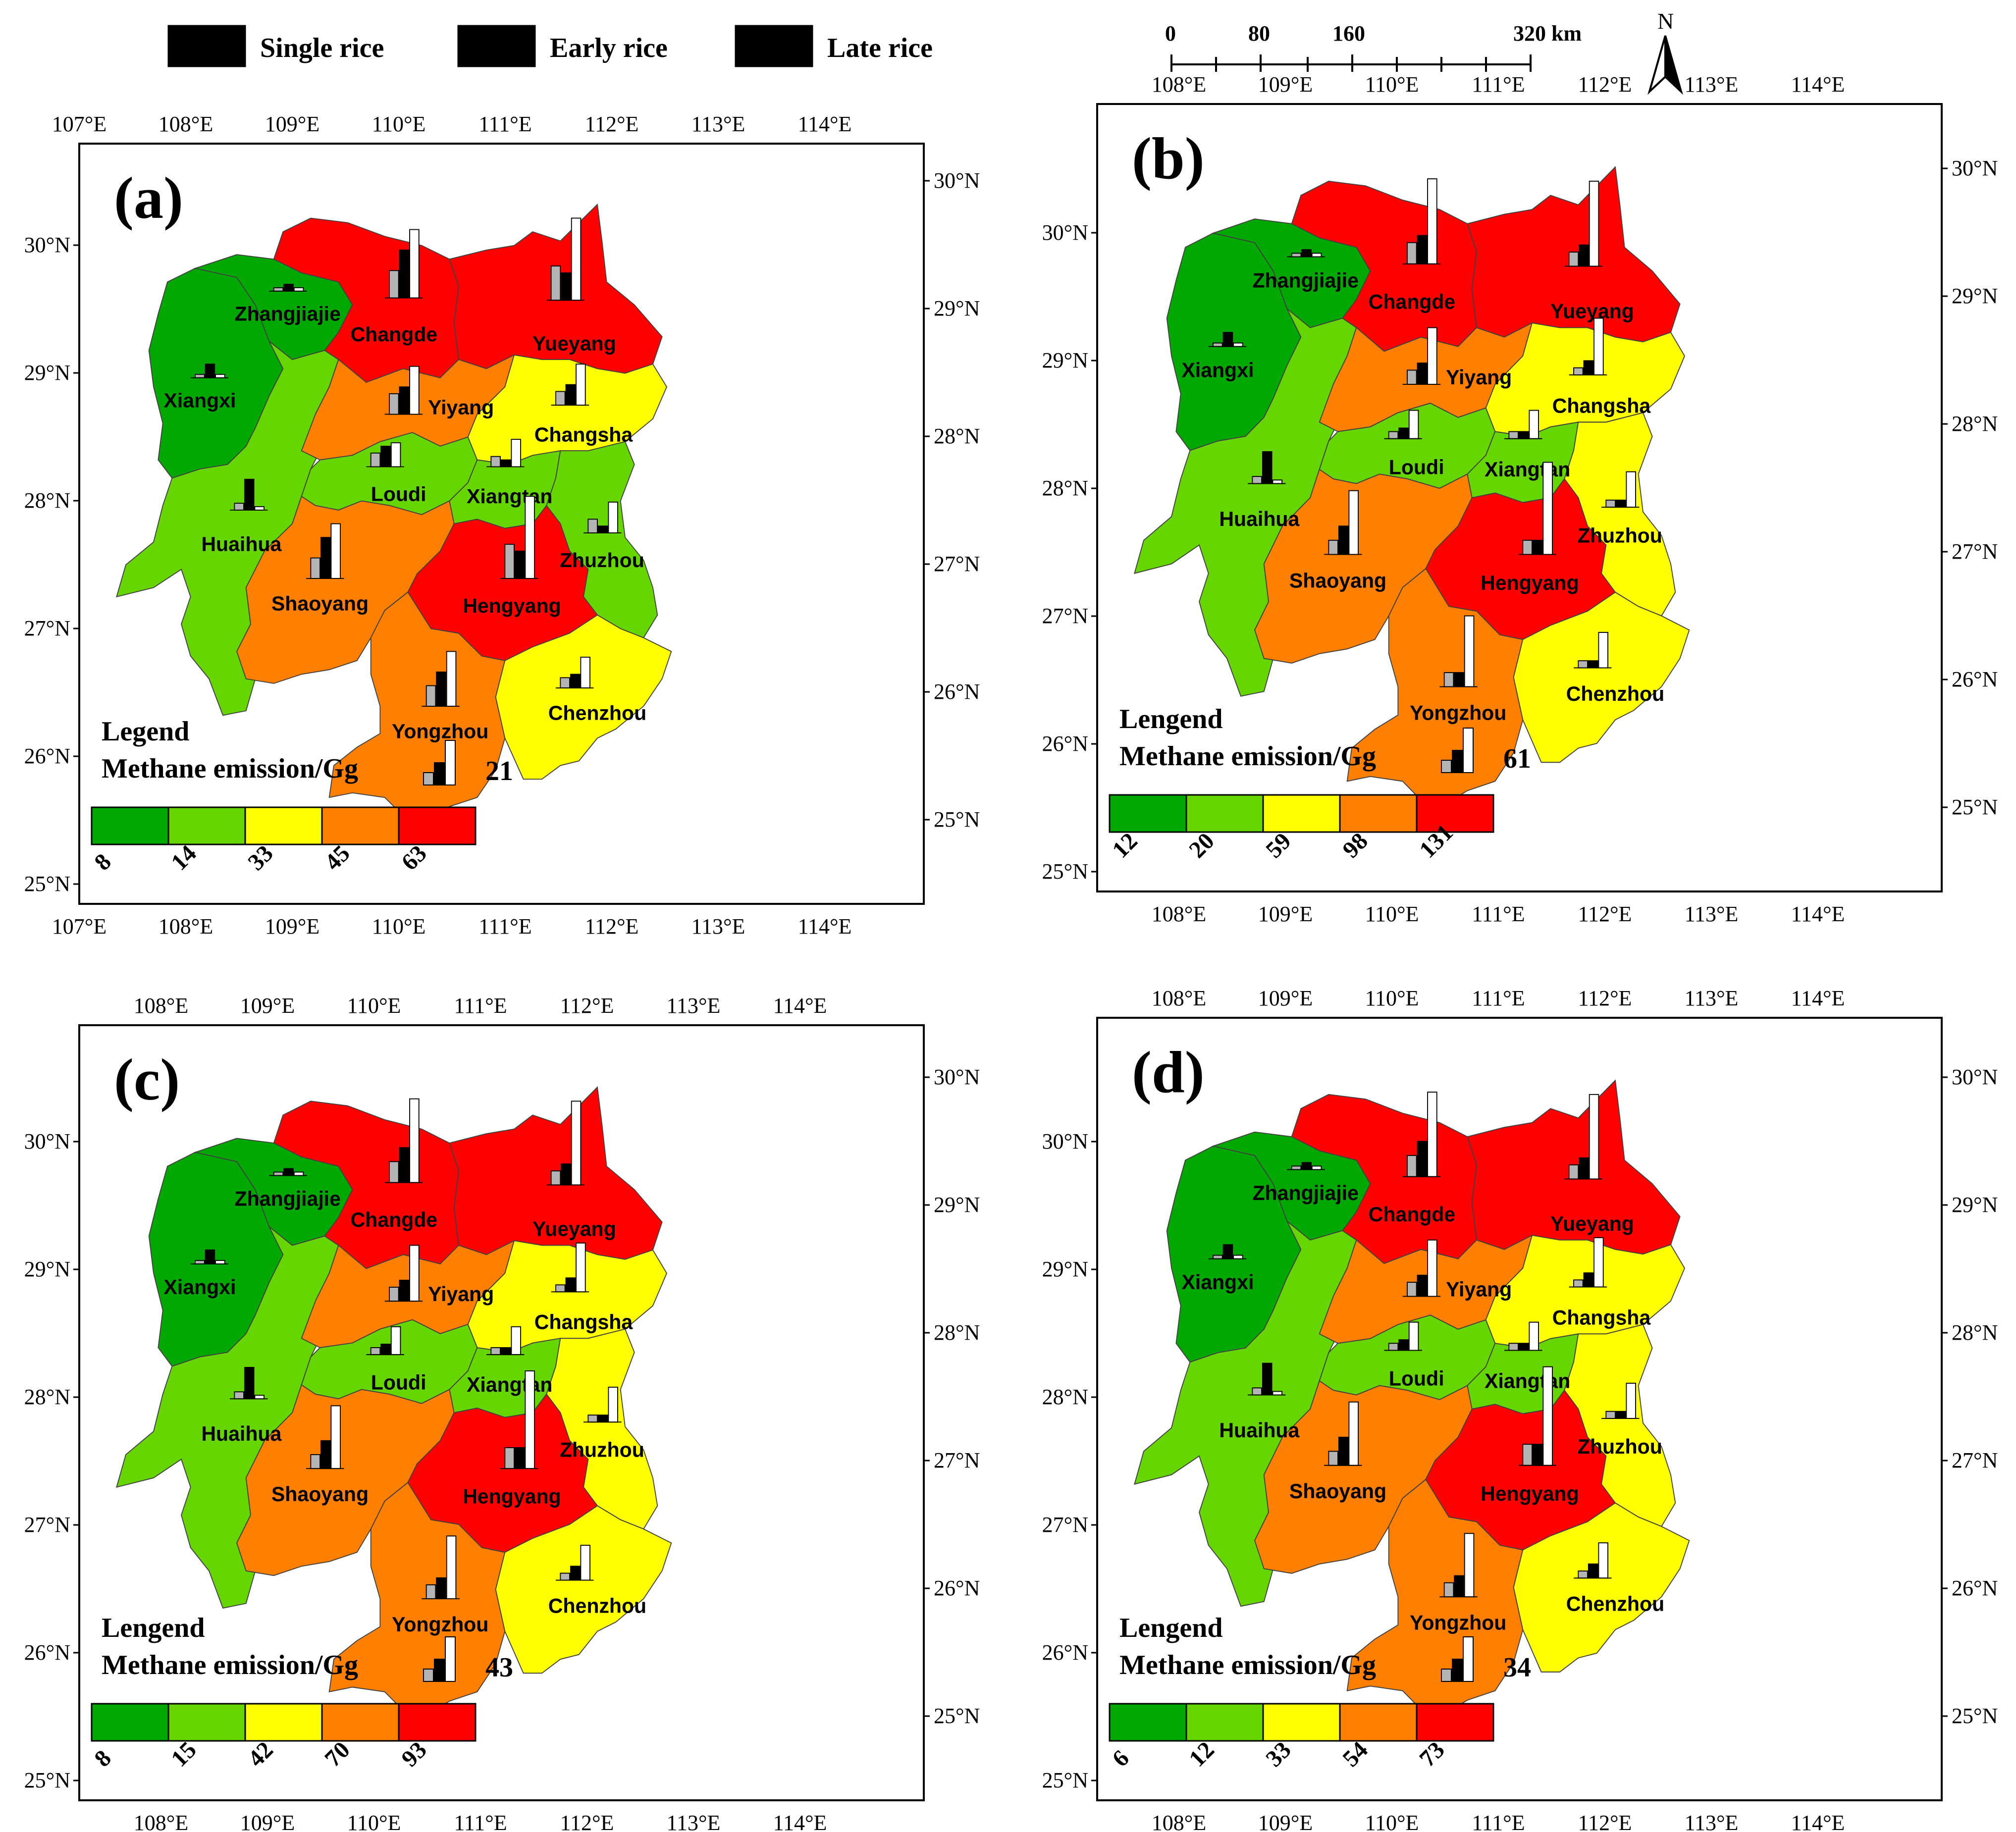 The height and width of the screenshot is (1832, 2016). I want to click on bar-chart-changde, so click(404, 1140).